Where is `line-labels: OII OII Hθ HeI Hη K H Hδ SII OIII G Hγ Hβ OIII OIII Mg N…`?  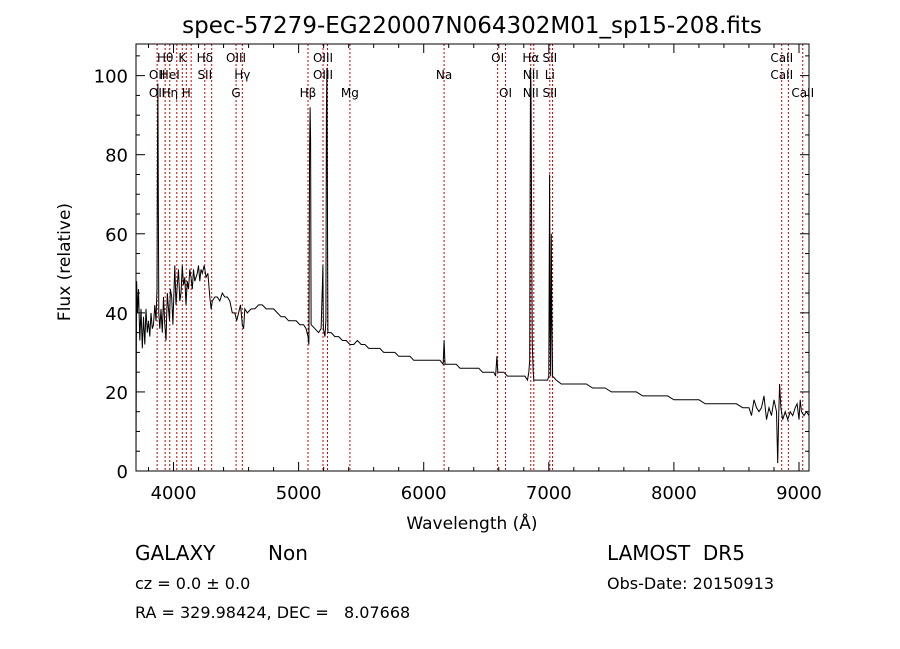
line-labels: OII OII Hθ HeI Hη K H Hδ SII OIII G Hγ Hβ OIII OIII Mg N… is located at coordinates (481, 75).